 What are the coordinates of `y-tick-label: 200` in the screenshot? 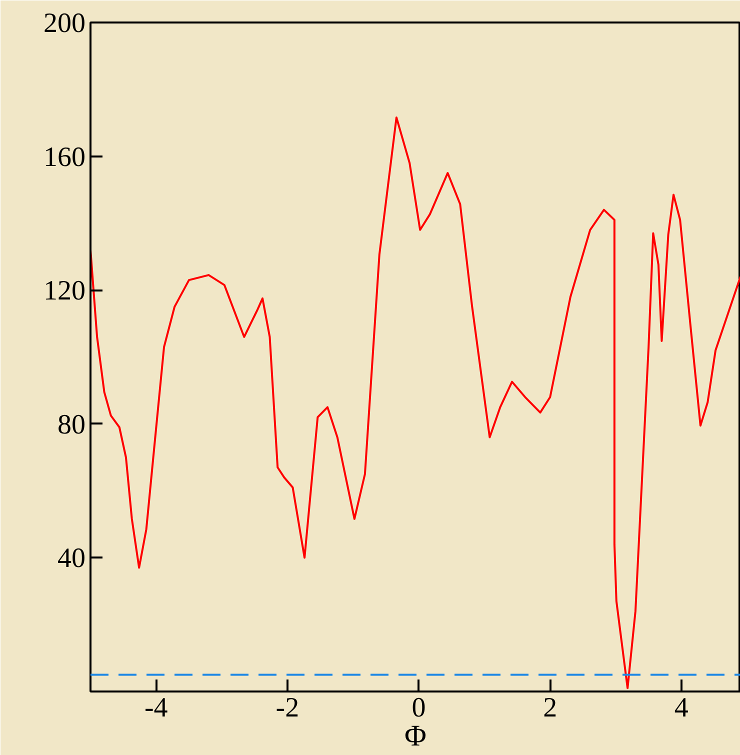 It's located at (65, 23).